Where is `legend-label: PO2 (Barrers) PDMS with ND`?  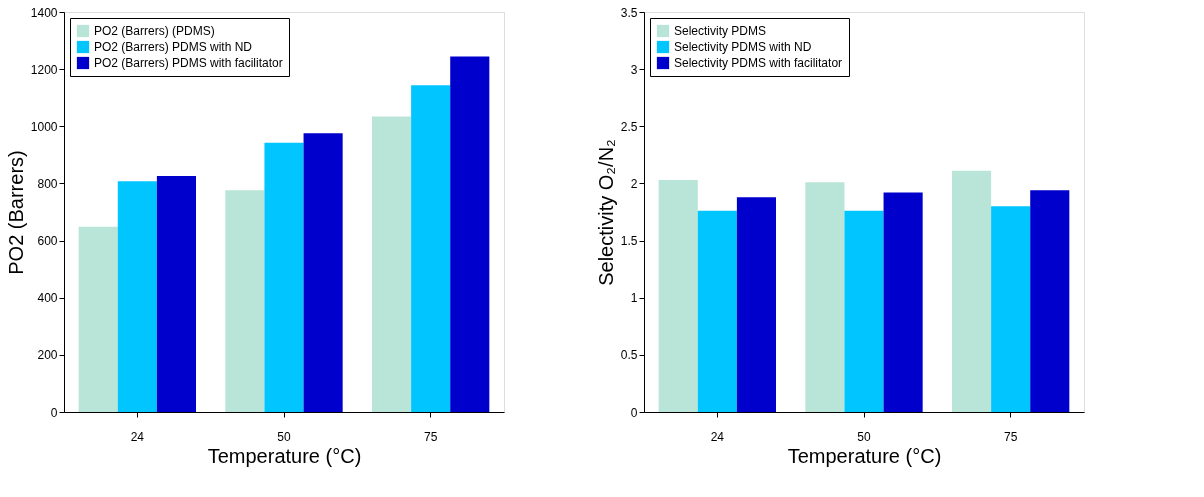
legend-label: PO2 (Barrers) PDMS with ND is located at coordinates (173, 47).